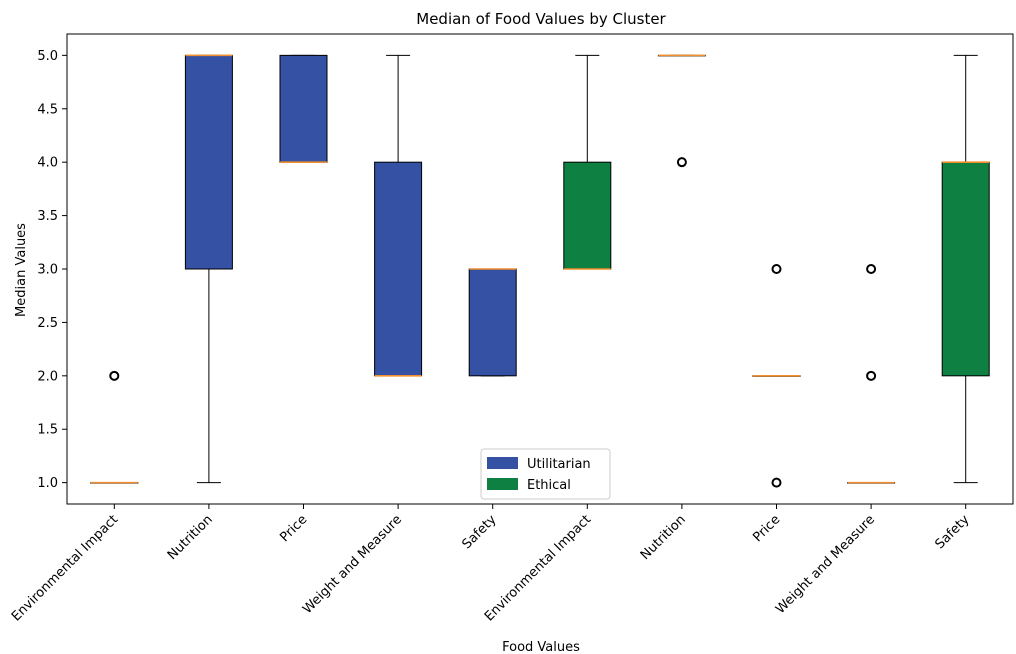 The width and height of the screenshot is (1016, 654). I want to click on y-tick-label: 4.5, so click(47, 109).